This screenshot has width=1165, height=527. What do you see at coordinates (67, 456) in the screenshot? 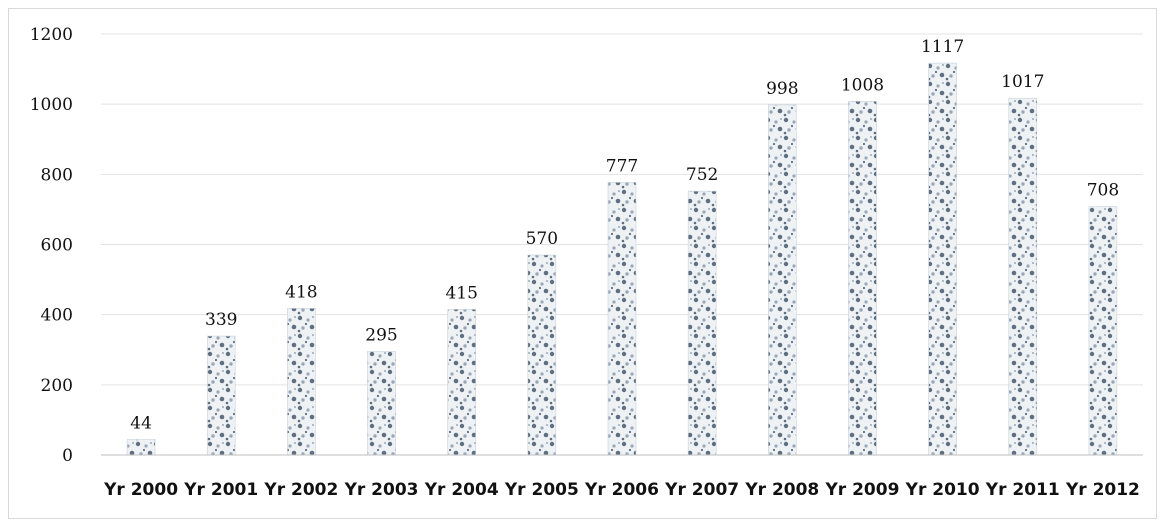
I see `y-tick-label: 0` at bounding box center [67, 456].